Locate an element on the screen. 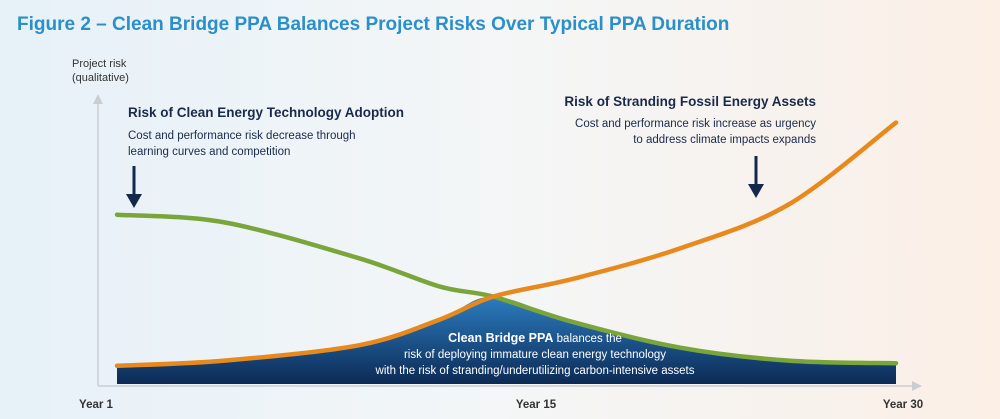 Image resolution: width=1000 pixels, height=419 pixels. x-tick-label: Year 15 is located at coordinates (536, 405).